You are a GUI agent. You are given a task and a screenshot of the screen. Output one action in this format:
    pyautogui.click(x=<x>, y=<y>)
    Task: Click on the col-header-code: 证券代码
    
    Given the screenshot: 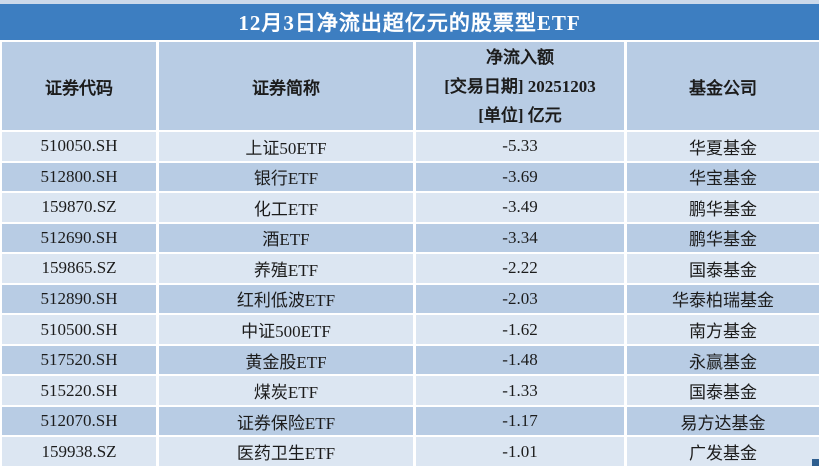 What is the action you would take?
    pyautogui.click(x=79, y=86)
    